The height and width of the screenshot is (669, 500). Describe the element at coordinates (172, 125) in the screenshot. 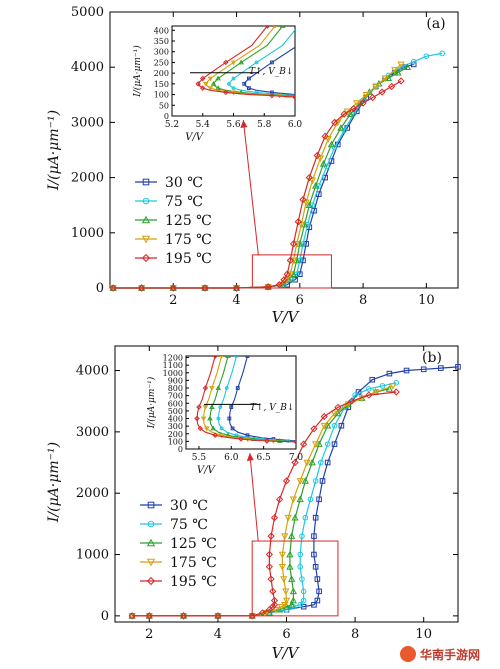

I see `inset-x-tick-label: 5.2` at that location.